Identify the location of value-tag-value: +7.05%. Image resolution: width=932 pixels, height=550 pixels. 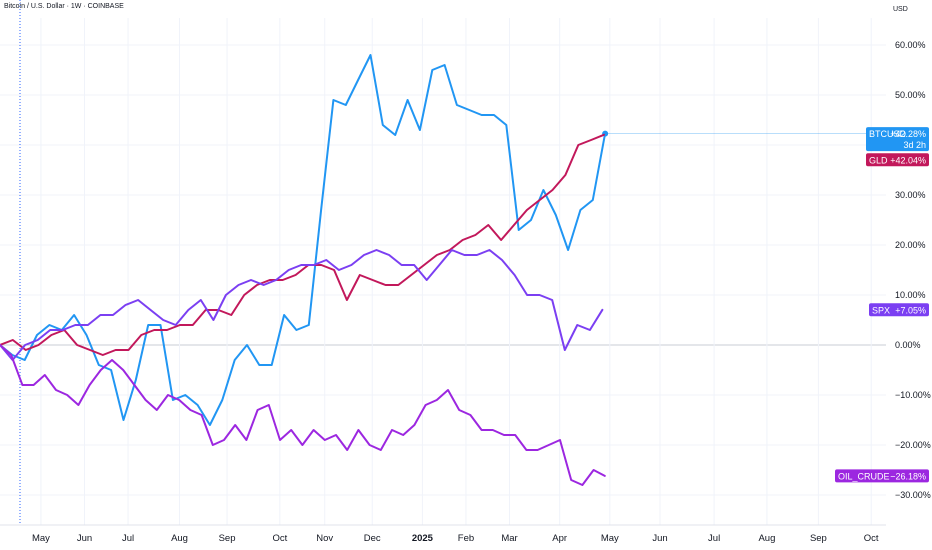
(910, 310).